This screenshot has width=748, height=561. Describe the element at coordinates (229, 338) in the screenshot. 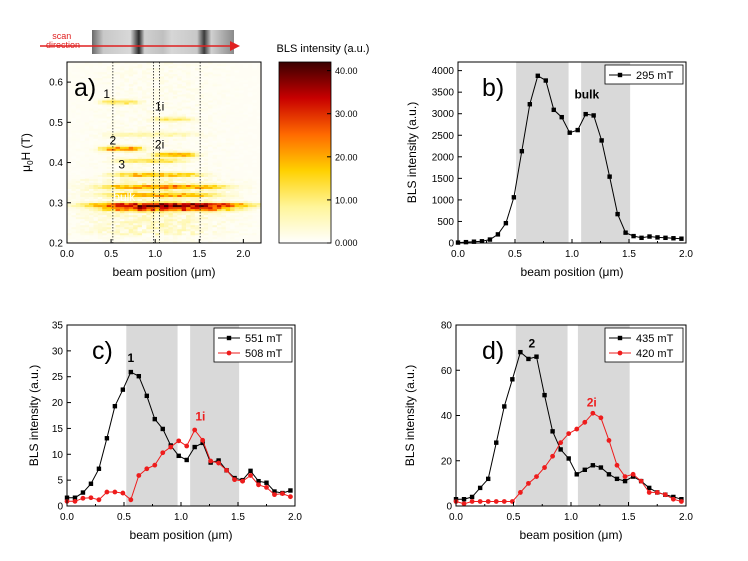

I see `legend-marker` at that location.